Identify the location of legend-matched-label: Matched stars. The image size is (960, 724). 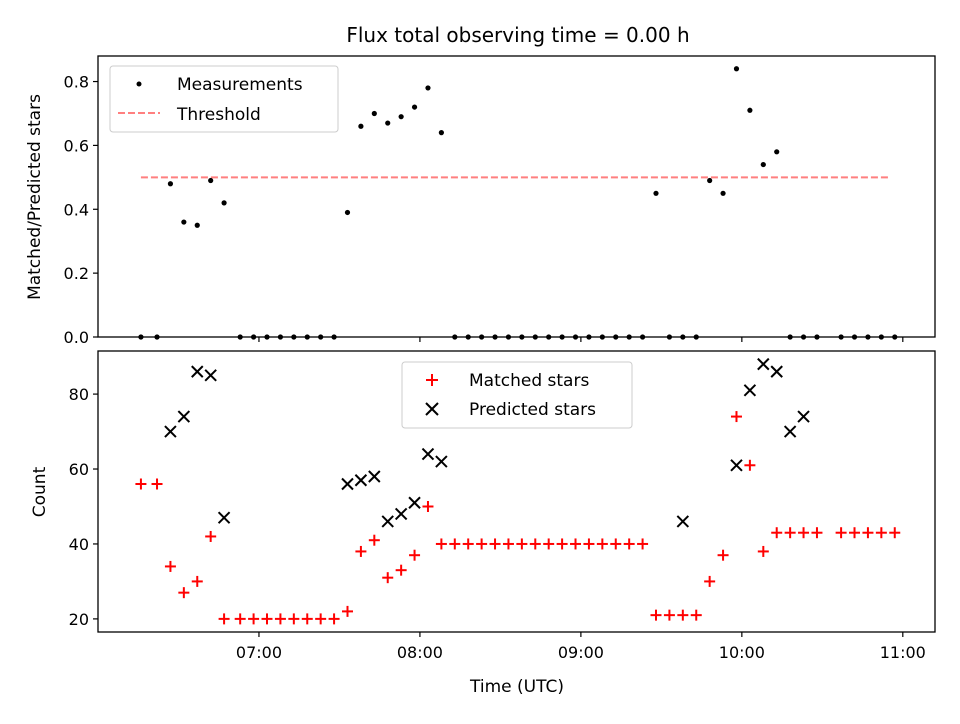
(529, 381).